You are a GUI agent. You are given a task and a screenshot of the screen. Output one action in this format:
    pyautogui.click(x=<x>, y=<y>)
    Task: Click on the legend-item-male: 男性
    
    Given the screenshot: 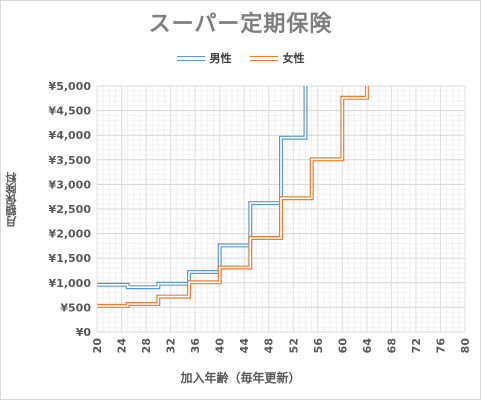 What is the action you would take?
    pyautogui.click(x=204, y=58)
    